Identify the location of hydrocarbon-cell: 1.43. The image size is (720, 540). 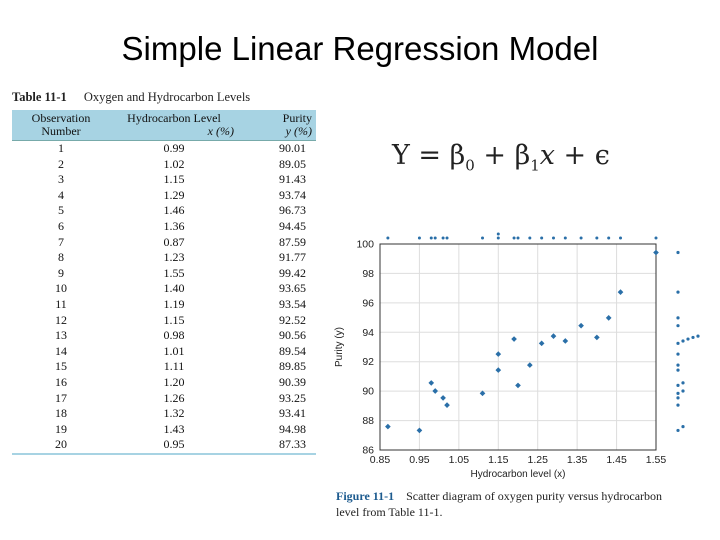
(174, 428).